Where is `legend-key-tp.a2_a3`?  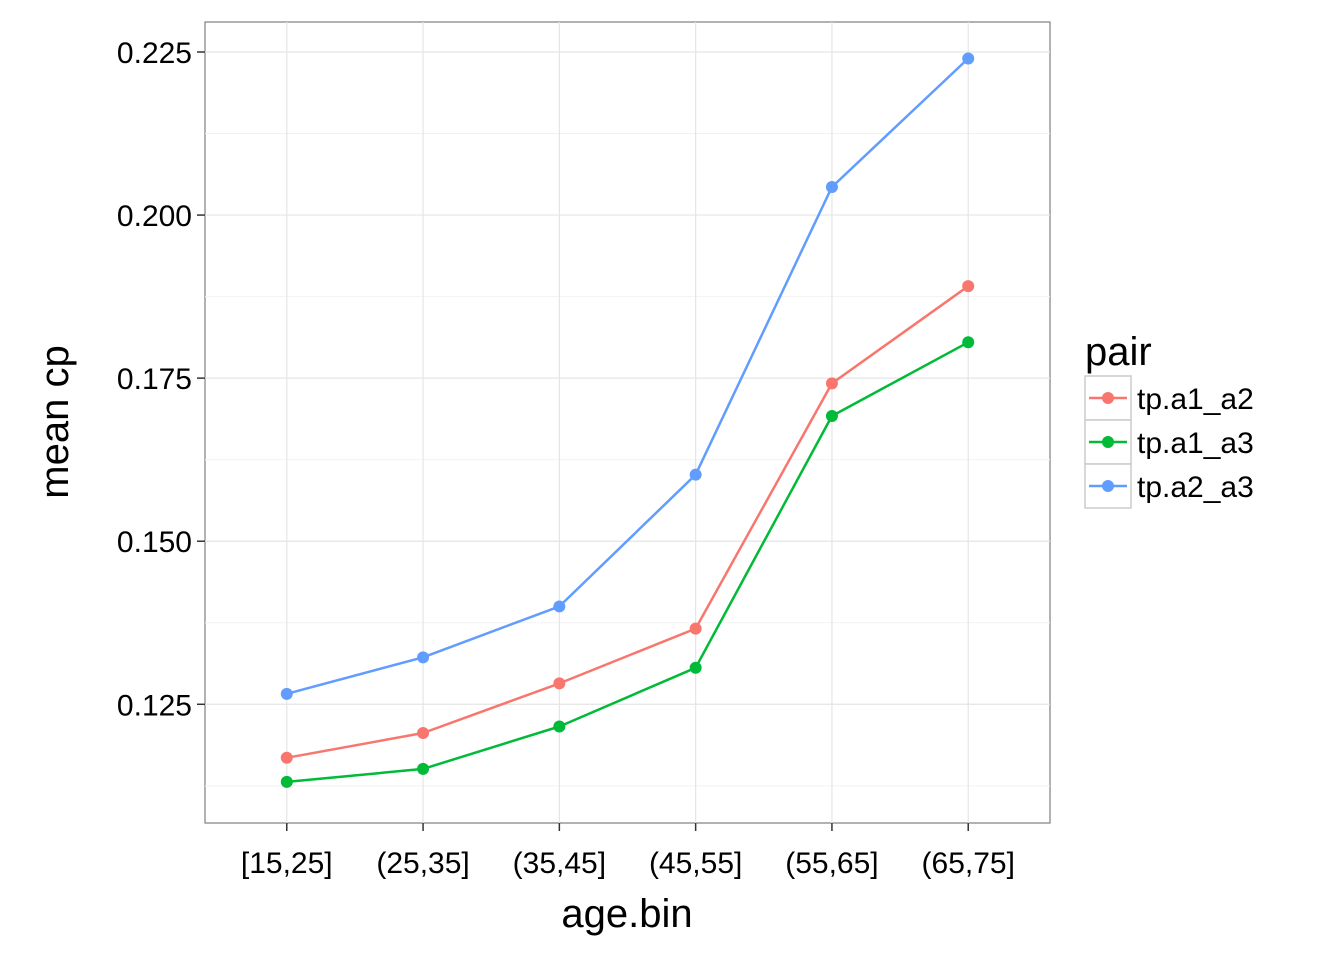 legend-key-tp.a2_a3 is located at coordinates (1108, 486).